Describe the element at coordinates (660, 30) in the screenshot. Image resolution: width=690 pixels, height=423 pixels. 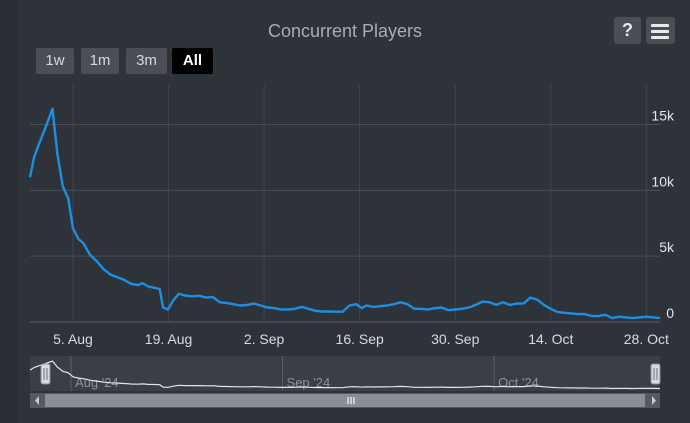
I see `menu-icon` at that location.